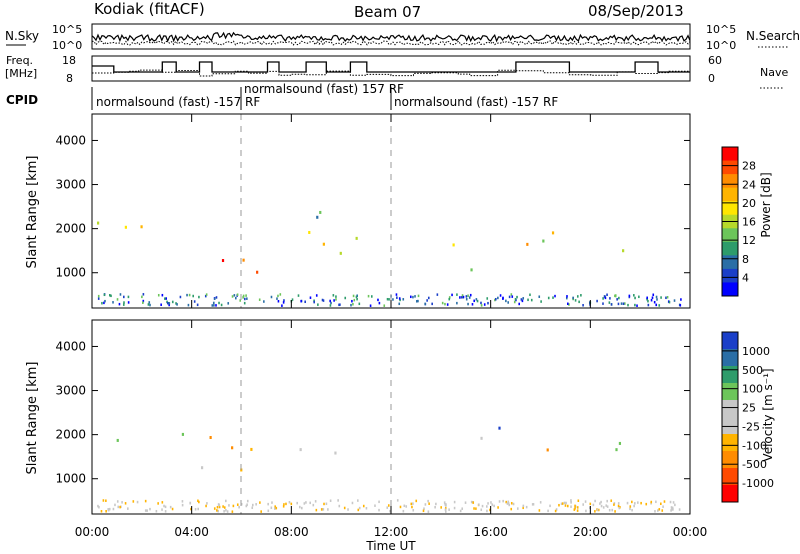 This screenshot has width=800, height=554. I want to click on freq-trace, so click(391, 67).